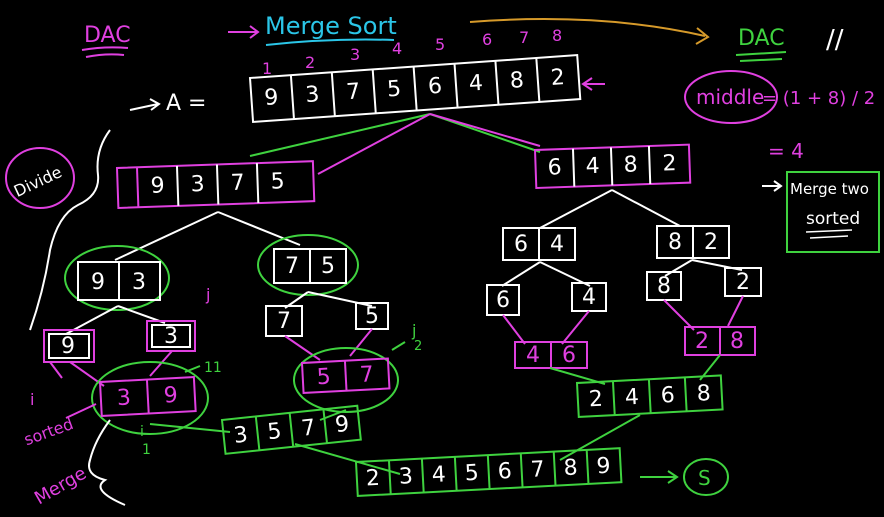  I want to click on merged-pair-3: 4 6, so click(551, 355).